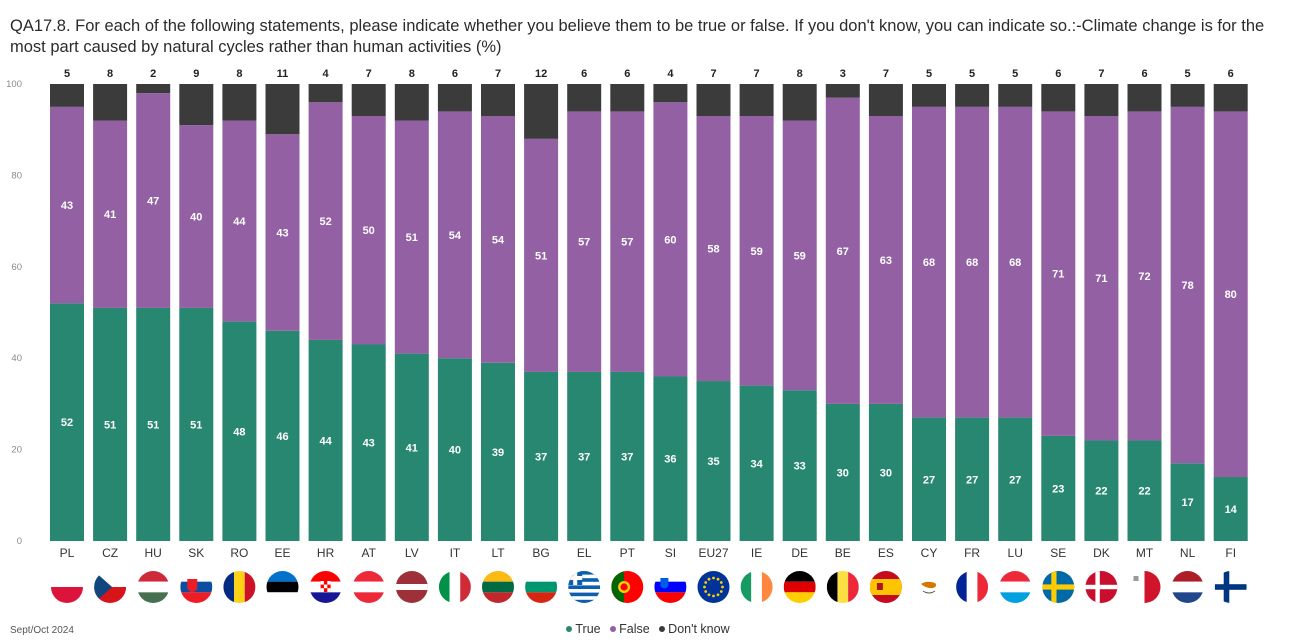 Image resolution: width=1296 pixels, height=642 pixels. Describe the element at coordinates (1015, 587) in the screenshot. I see `flag-luxembourg-icon` at that location.